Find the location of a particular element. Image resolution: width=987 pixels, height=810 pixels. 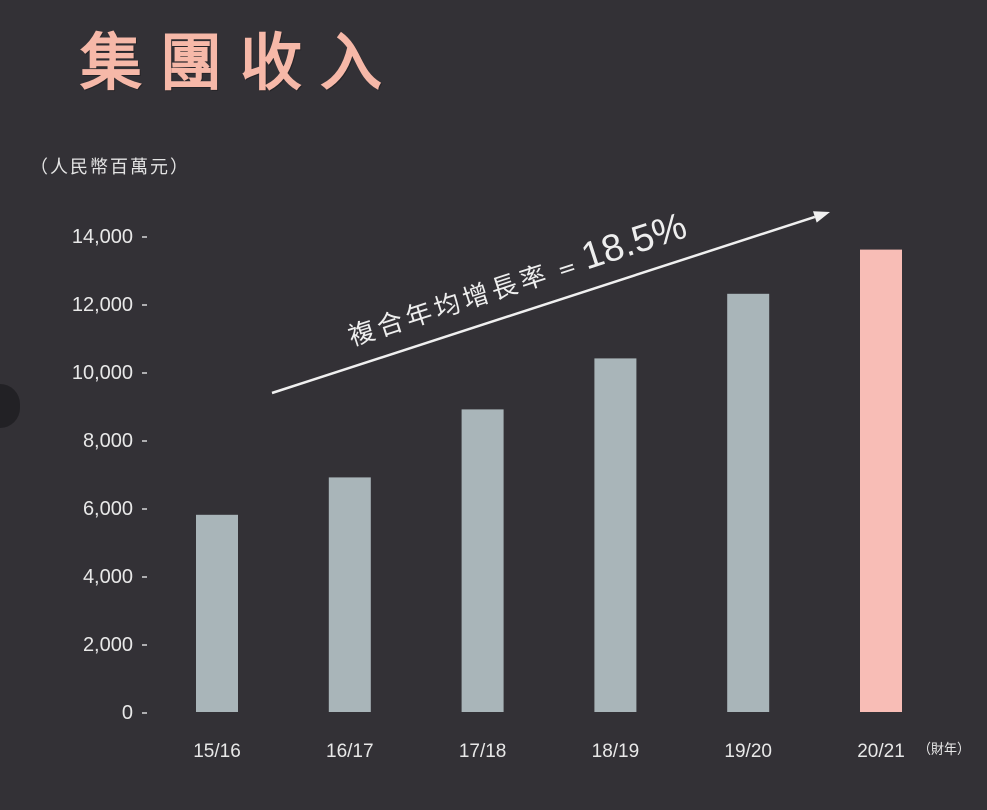

cagr-annotation: 複合年均增長率 = 18.5% is located at coordinates (517, 279).